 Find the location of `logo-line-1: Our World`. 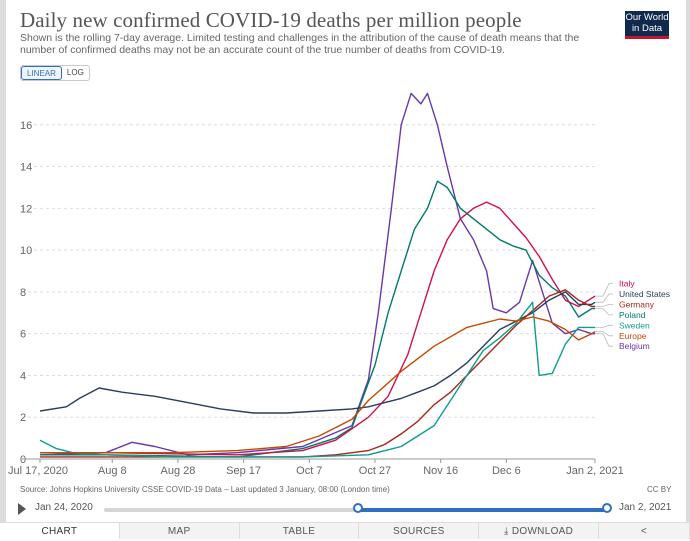

logo-line-1: Our World is located at coordinates (647, 17).